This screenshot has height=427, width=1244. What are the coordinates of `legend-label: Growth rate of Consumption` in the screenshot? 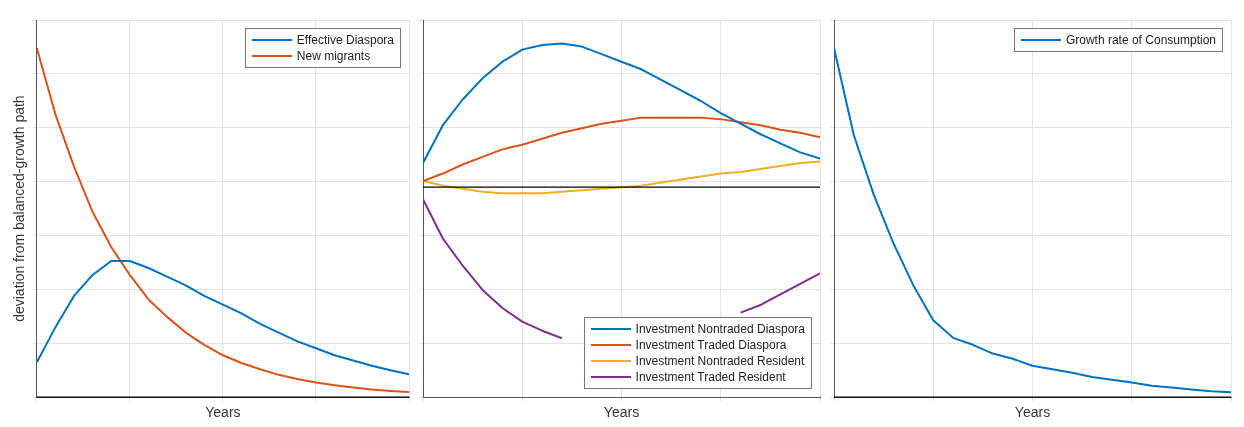 It's located at (1140, 40).